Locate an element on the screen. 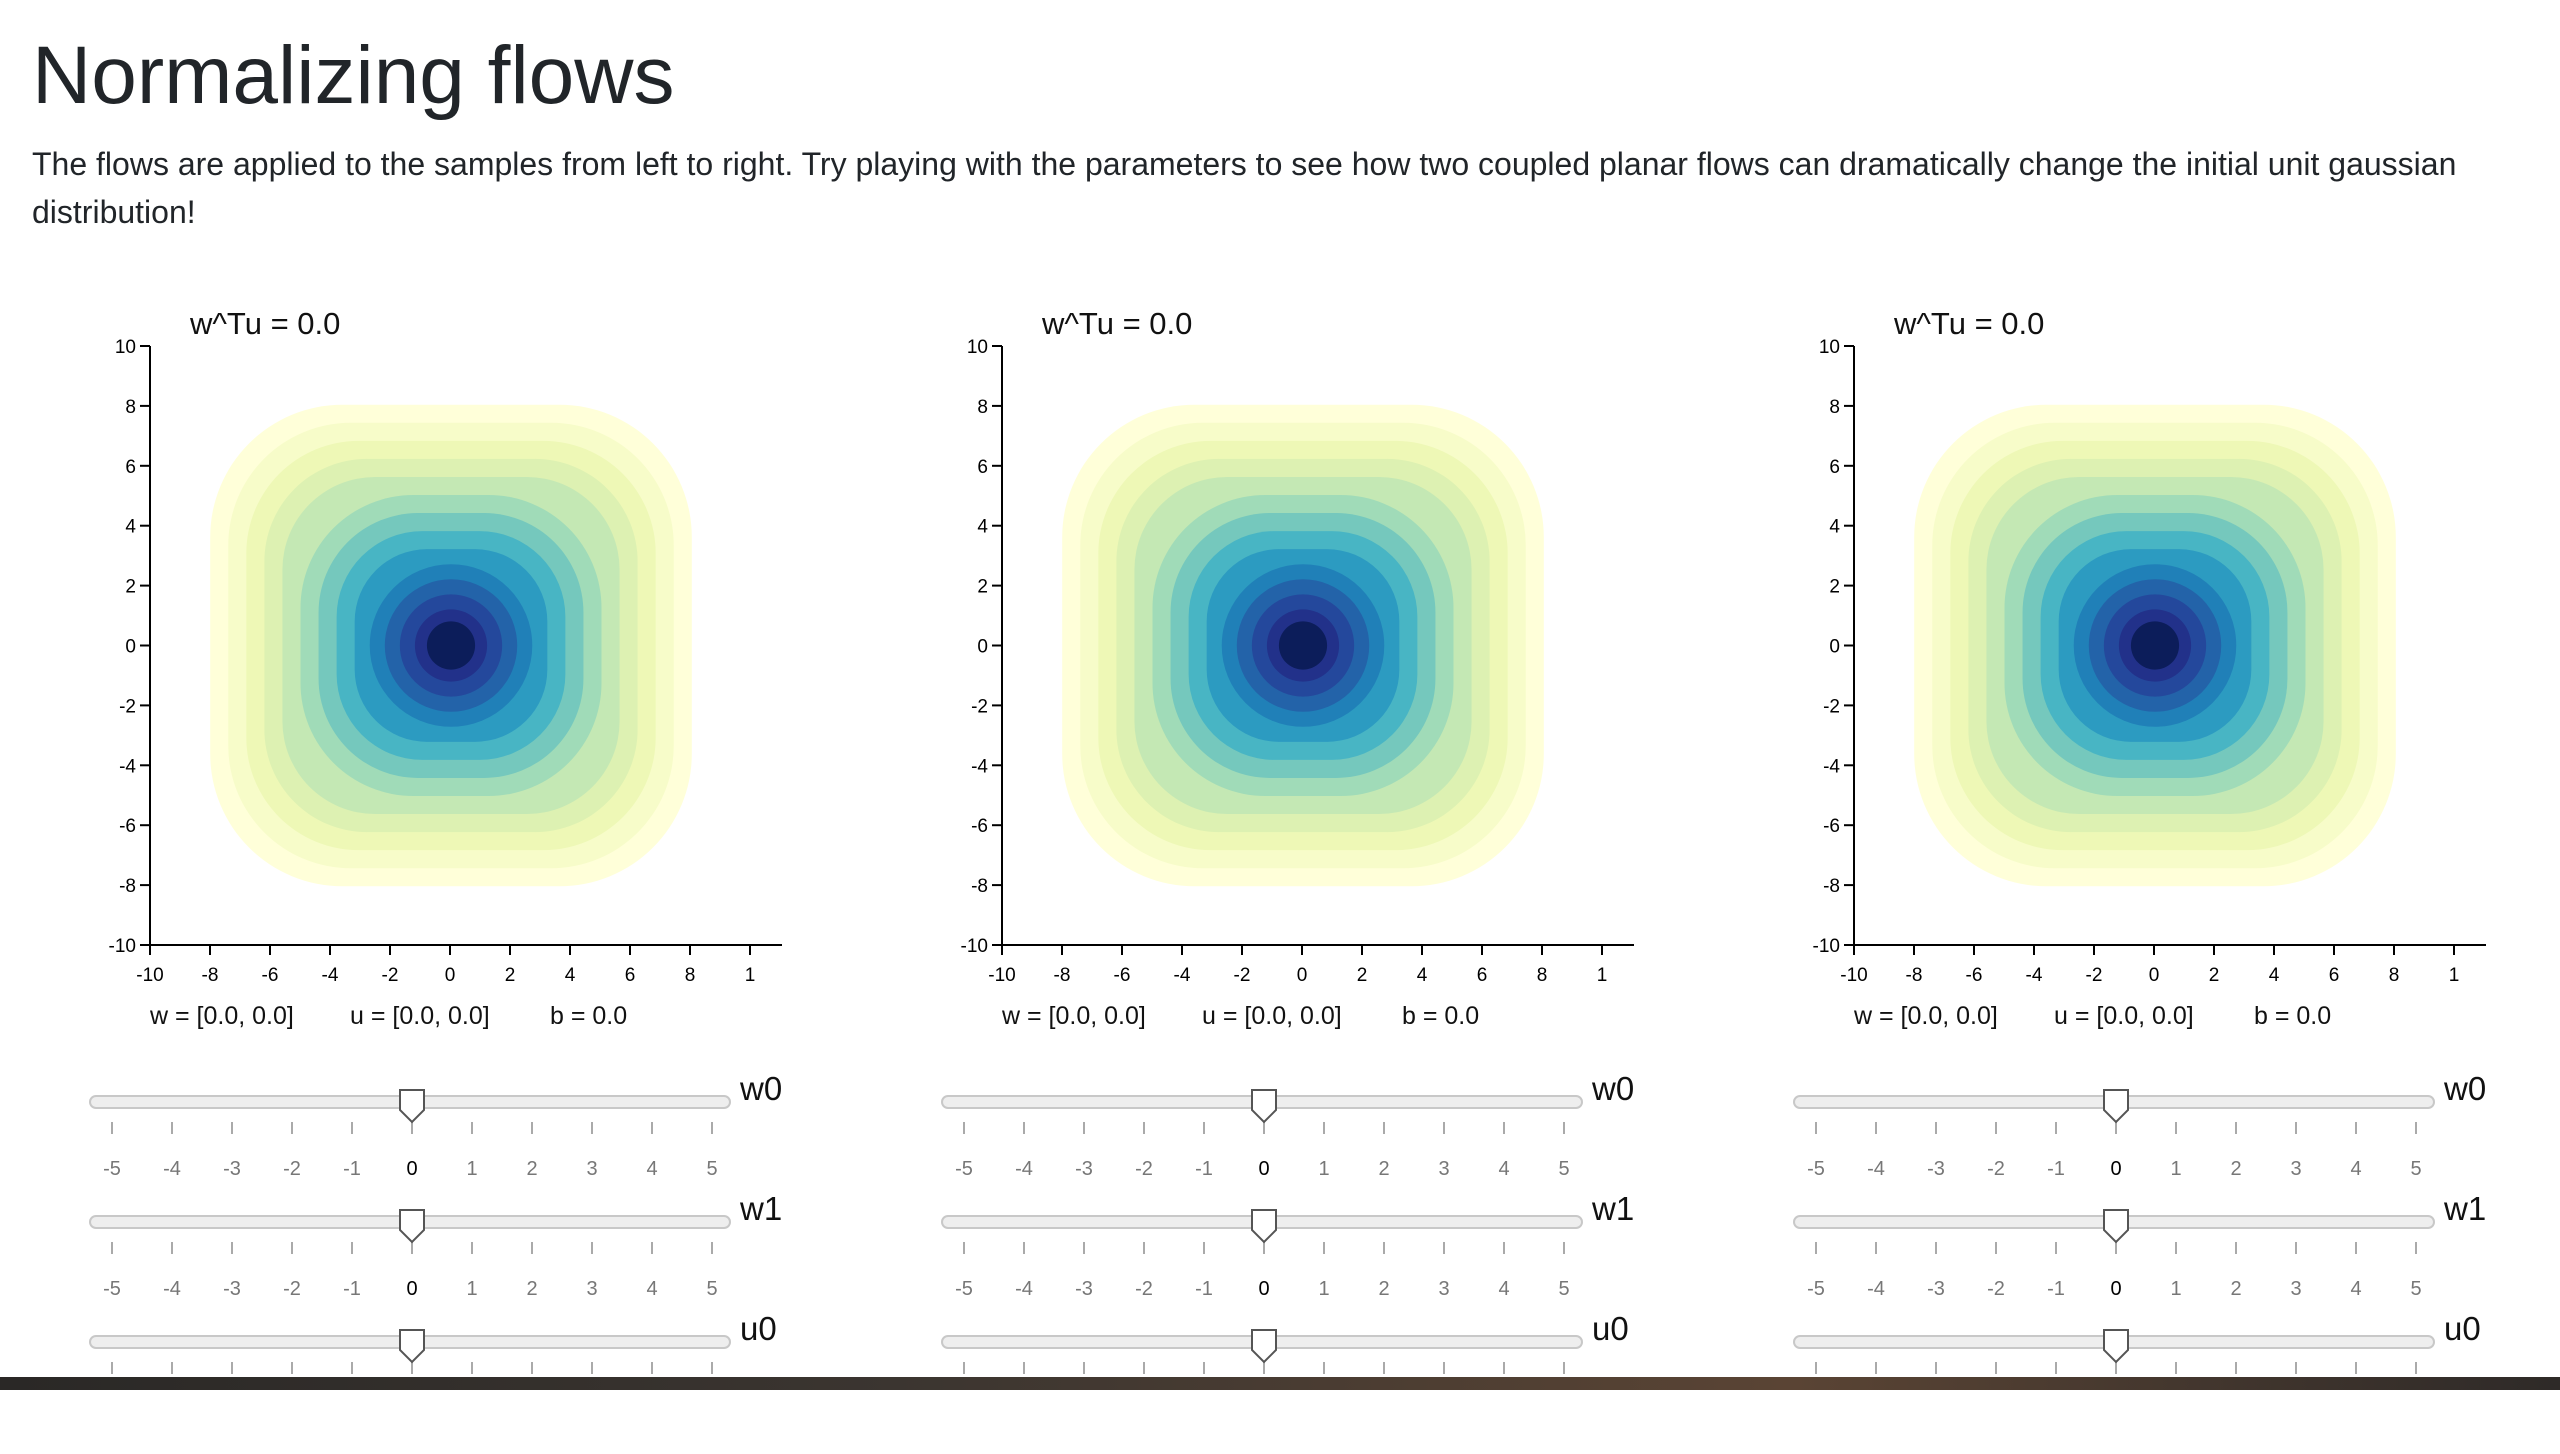  x-tick-label: -4 is located at coordinates (2034, 975).